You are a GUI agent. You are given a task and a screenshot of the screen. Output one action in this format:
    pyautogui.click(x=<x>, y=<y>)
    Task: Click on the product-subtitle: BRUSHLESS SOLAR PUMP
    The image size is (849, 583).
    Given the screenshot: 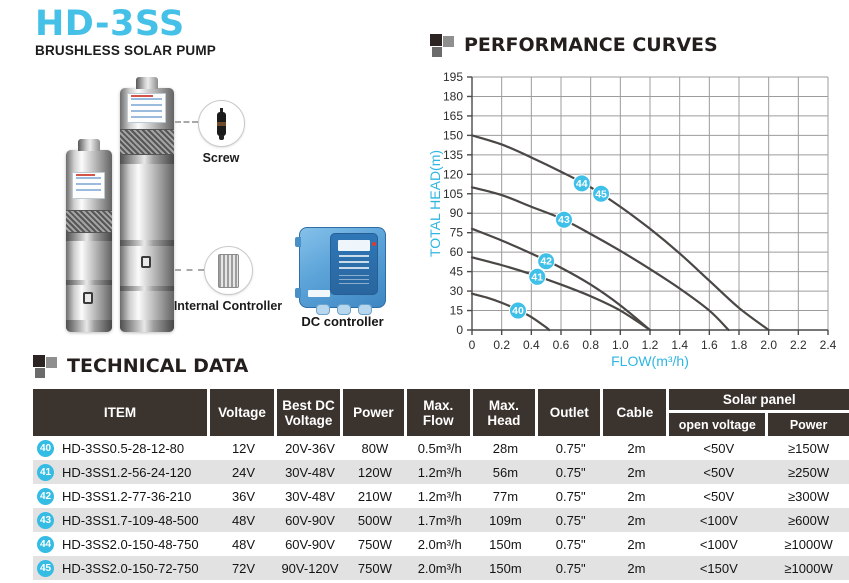 What is the action you would take?
    pyautogui.click(x=126, y=50)
    